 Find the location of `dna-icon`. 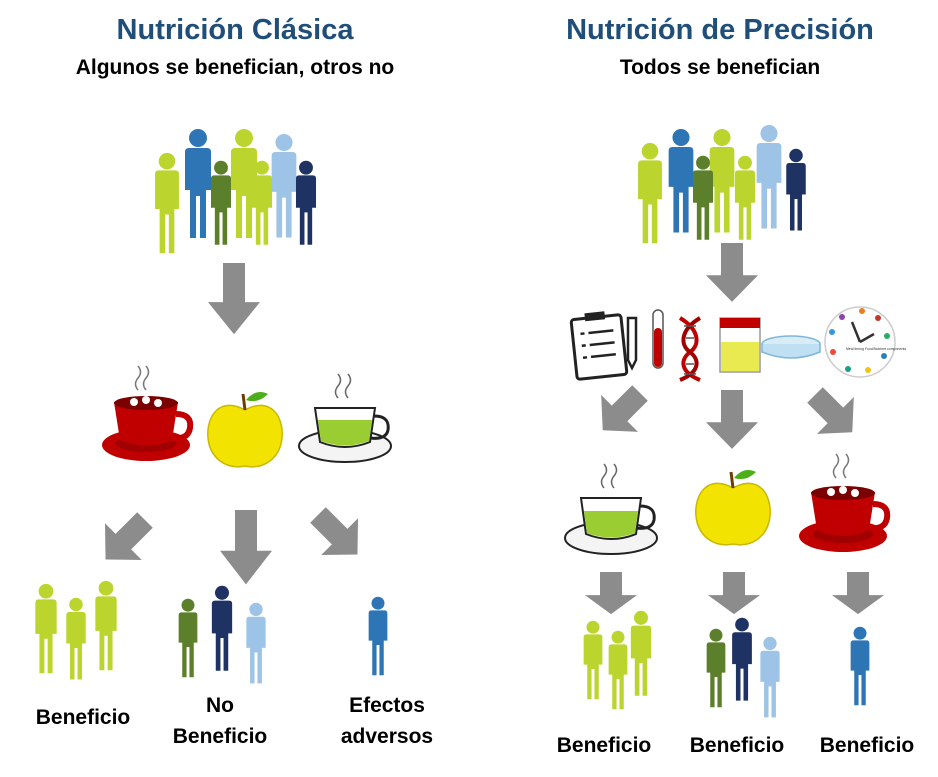

dna-icon is located at coordinates (690, 349).